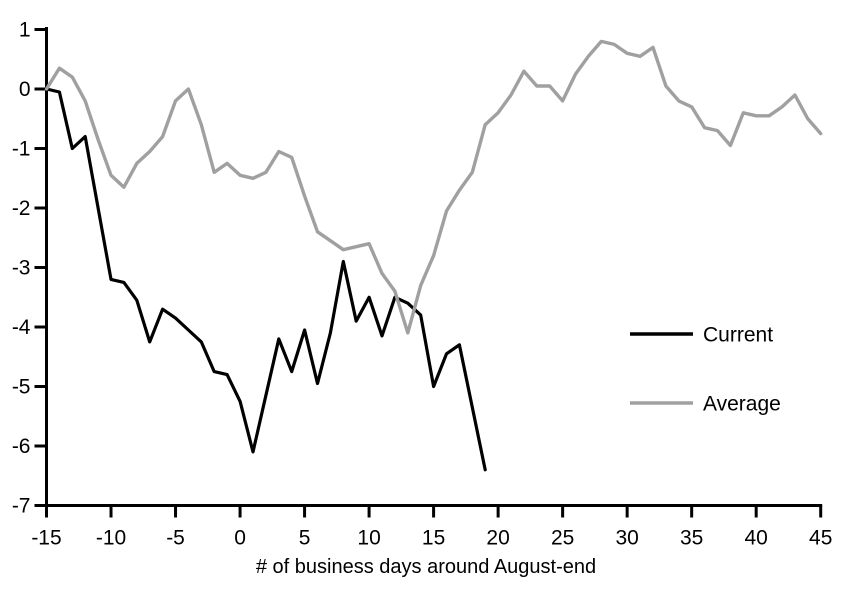  Describe the element at coordinates (46, 538) in the screenshot. I see `x-tick-label: -15` at that location.